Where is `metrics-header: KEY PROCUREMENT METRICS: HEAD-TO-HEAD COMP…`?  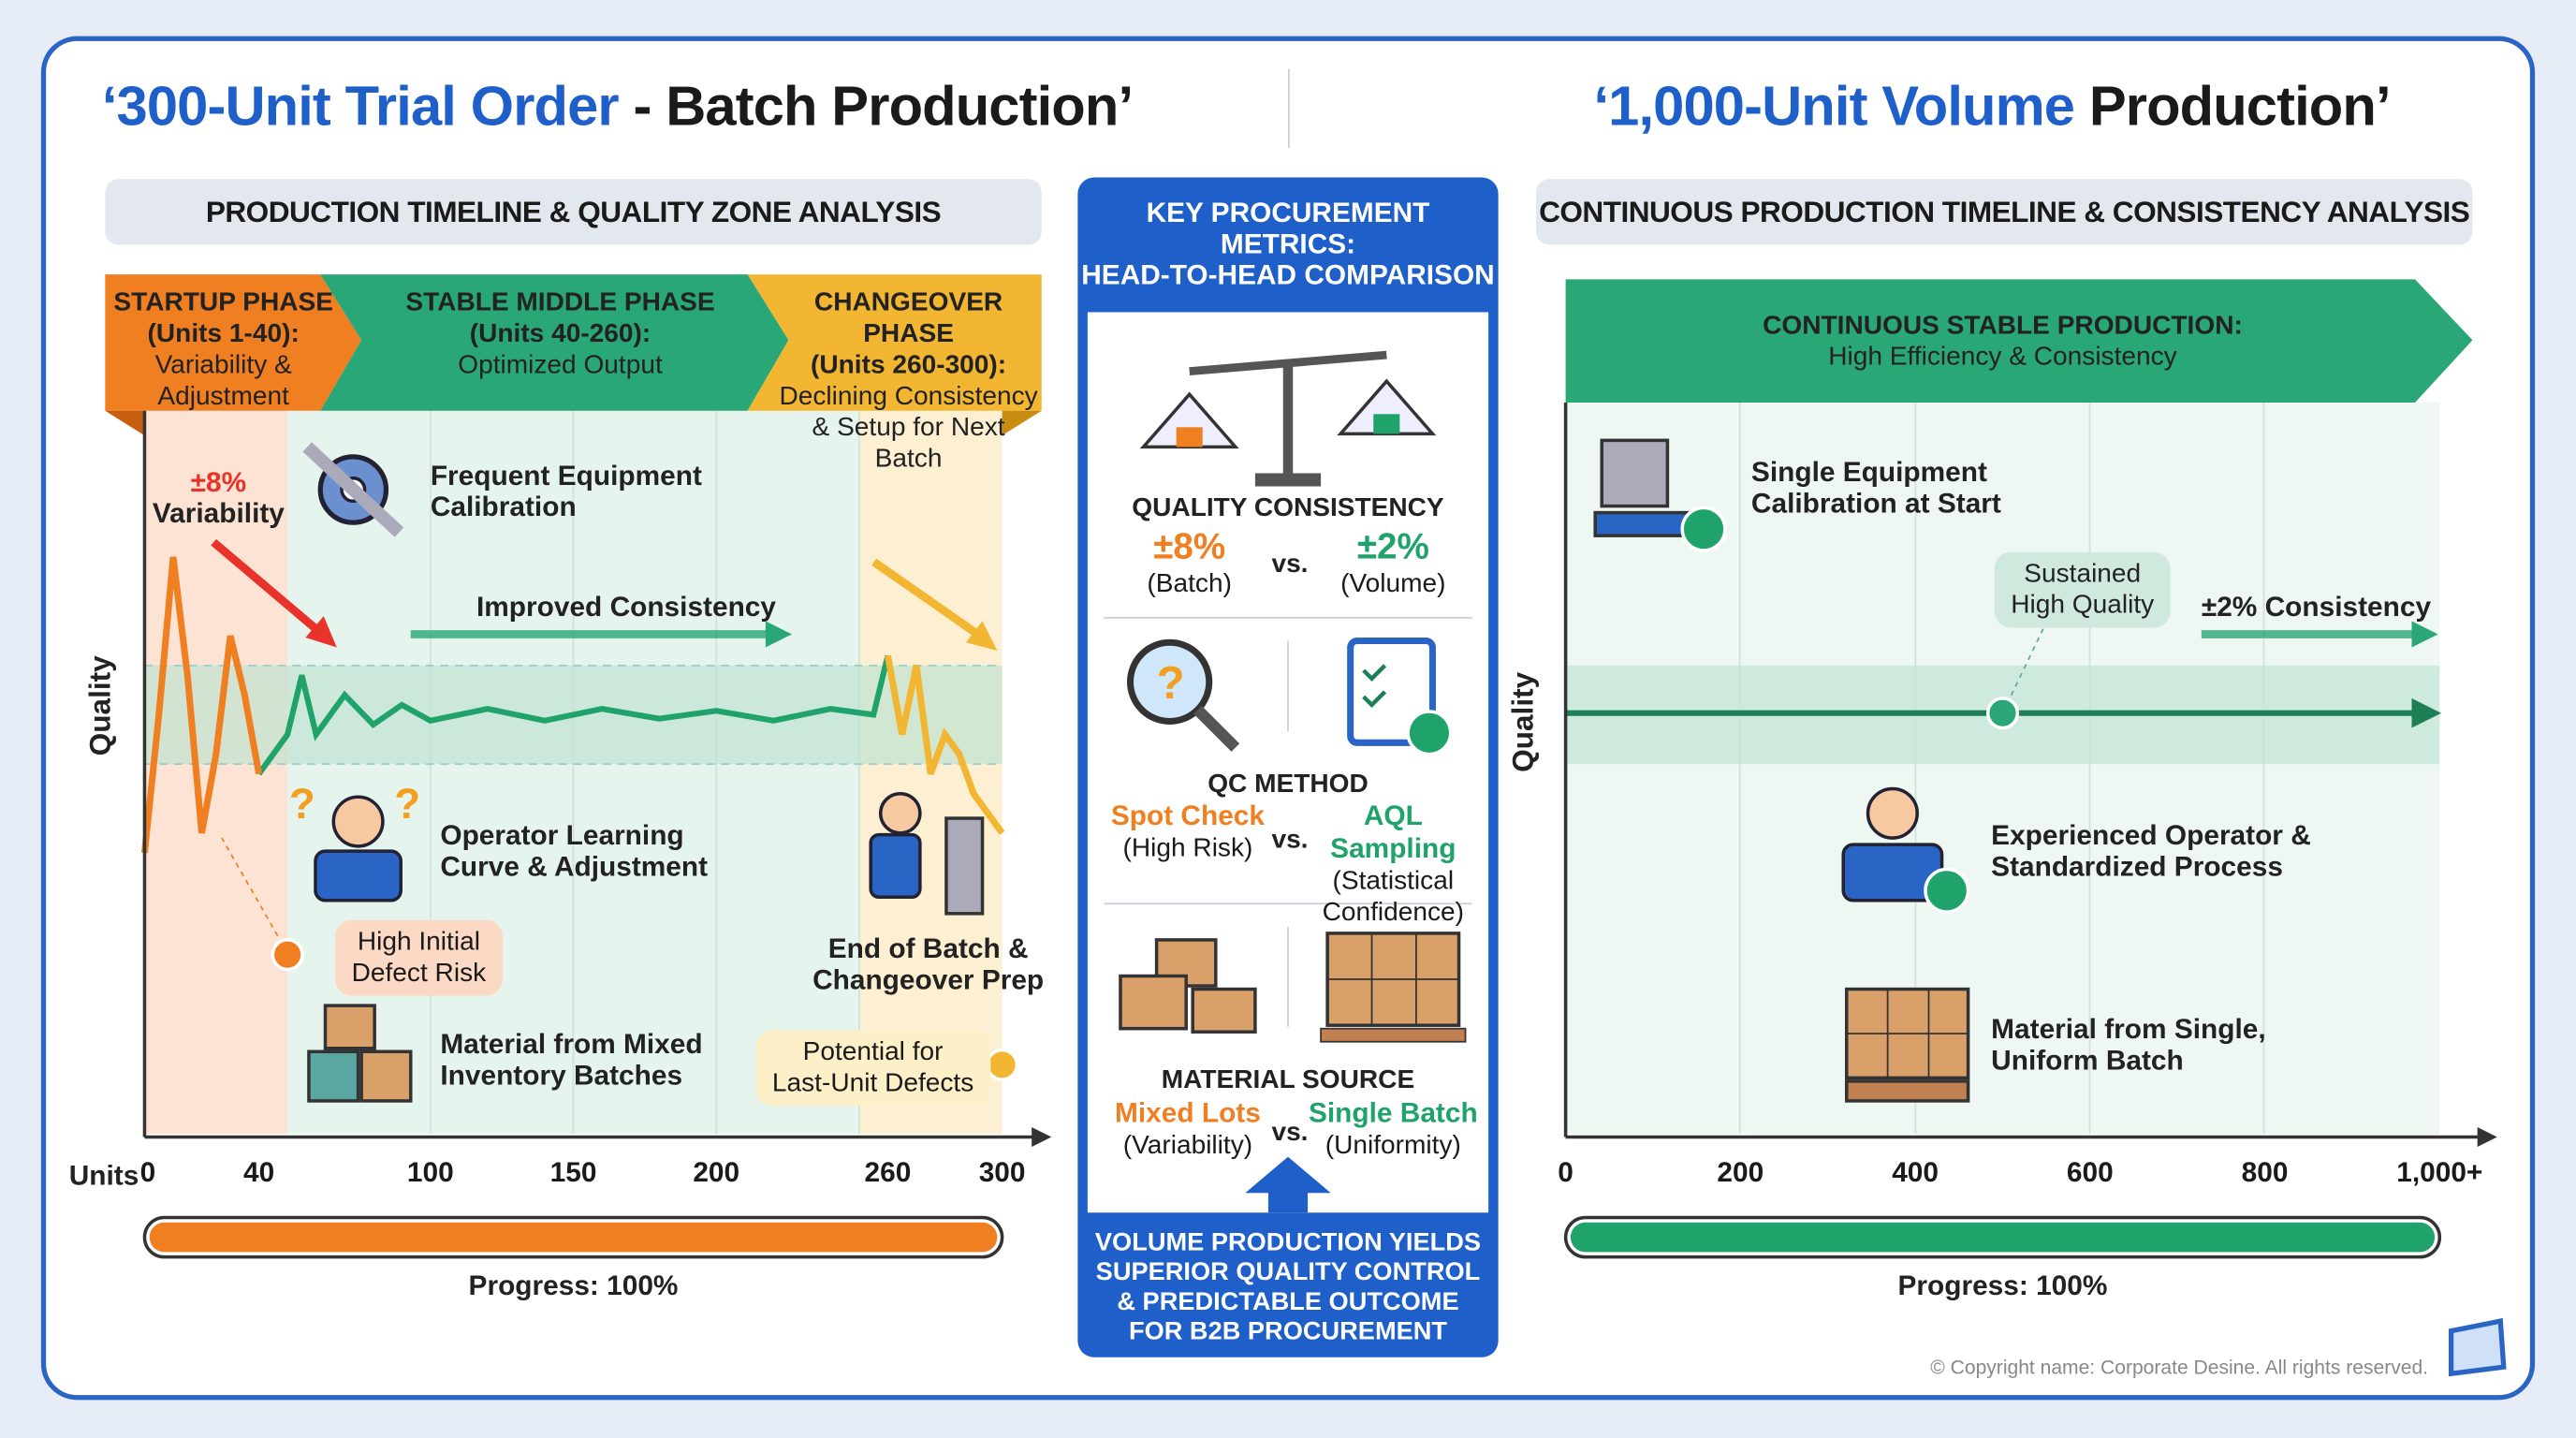
metrics-header: KEY PROCUREMENT METRICS: HEAD-TO-HEAD COMP… is located at coordinates (1288, 244).